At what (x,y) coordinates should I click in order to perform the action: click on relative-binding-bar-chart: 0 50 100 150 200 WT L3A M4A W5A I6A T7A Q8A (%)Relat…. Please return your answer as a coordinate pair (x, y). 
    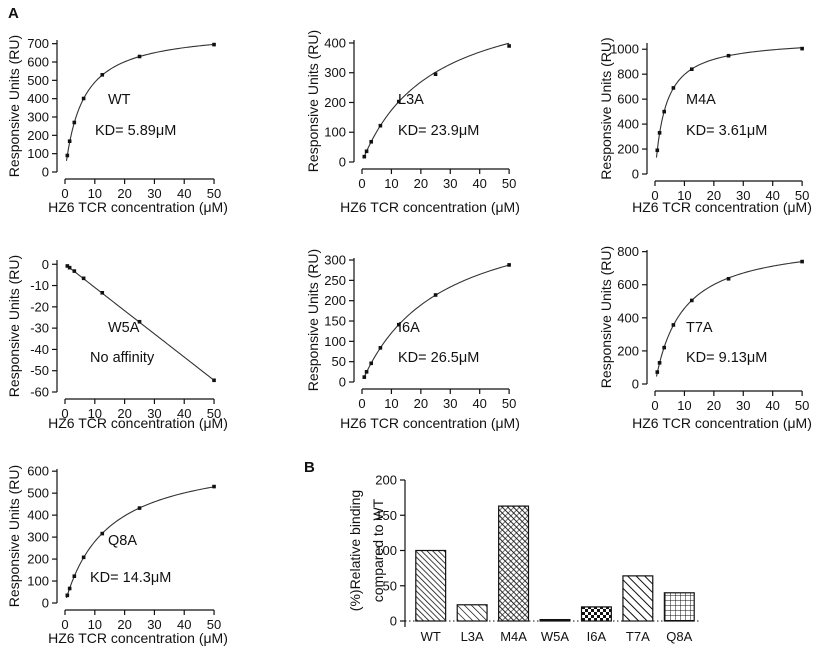
    Looking at the image, I should click on (523, 558).